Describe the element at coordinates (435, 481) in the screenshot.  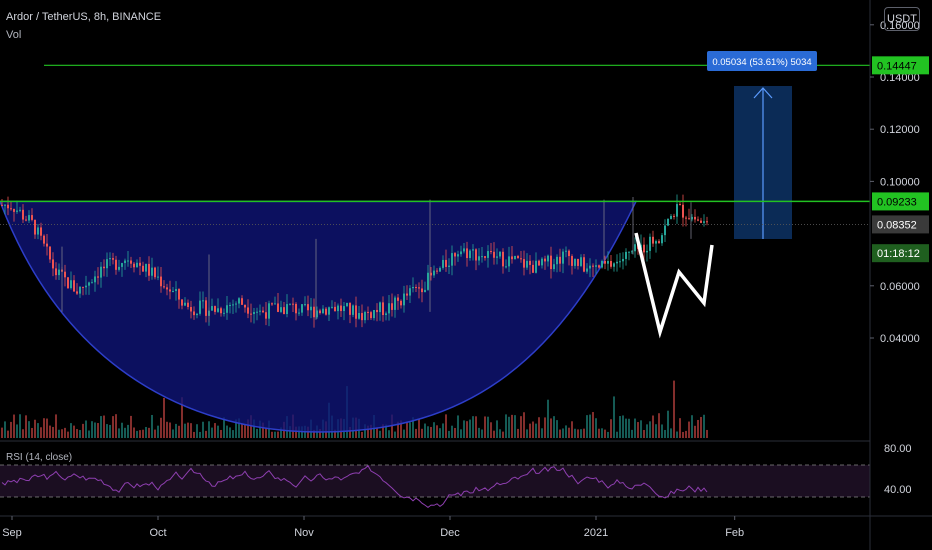
I see `rsi-band` at that location.